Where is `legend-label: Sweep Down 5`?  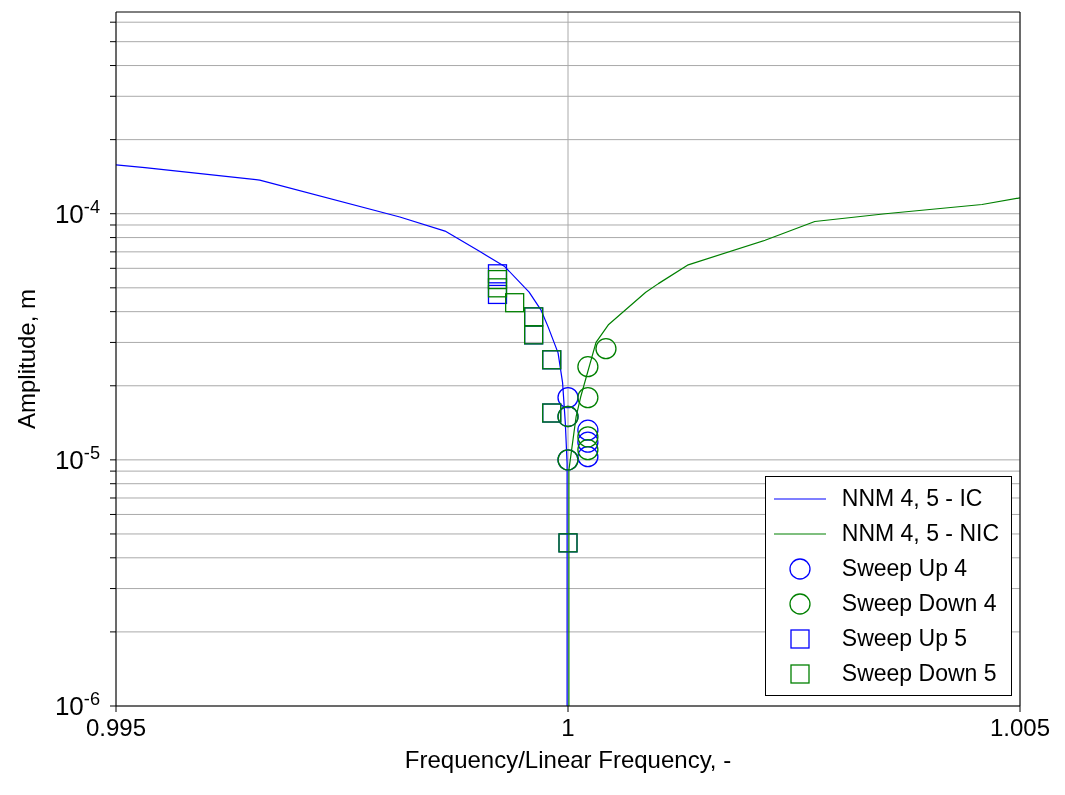
legend-label: Sweep Down 5 is located at coordinates (919, 673).